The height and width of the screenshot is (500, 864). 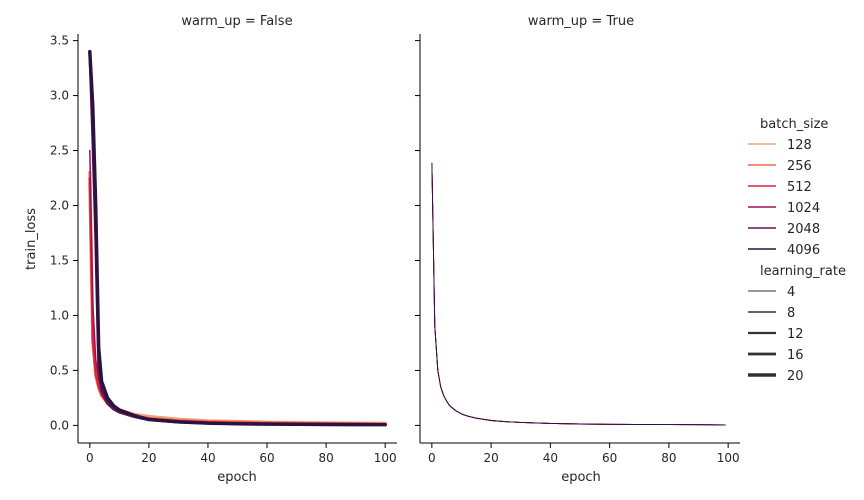 What do you see at coordinates (59, 151) in the screenshot?
I see `y-tick-label: 2.5` at bounding box center [59, 151].